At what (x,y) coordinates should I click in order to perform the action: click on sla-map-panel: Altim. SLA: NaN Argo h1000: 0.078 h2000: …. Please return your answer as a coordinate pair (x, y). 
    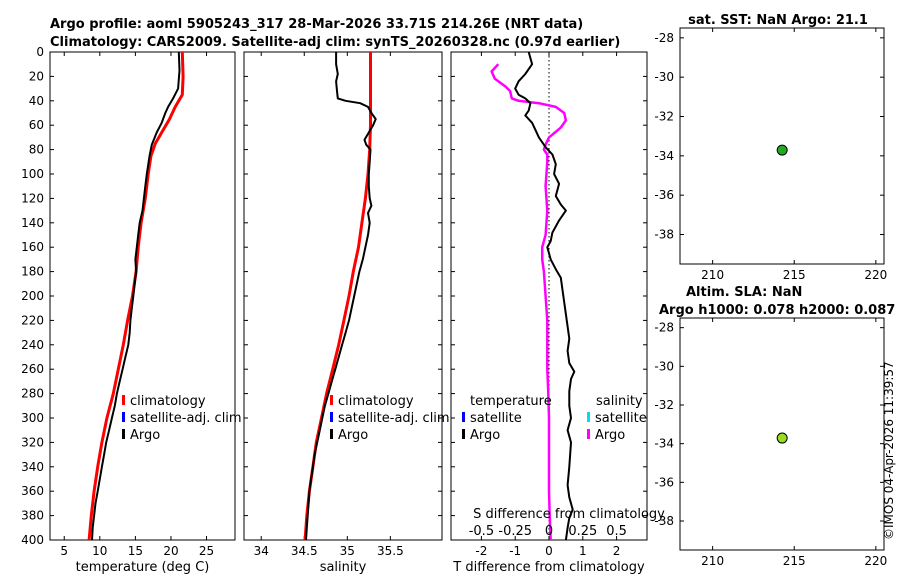
    Looking at the image, I should click on (774, 426).